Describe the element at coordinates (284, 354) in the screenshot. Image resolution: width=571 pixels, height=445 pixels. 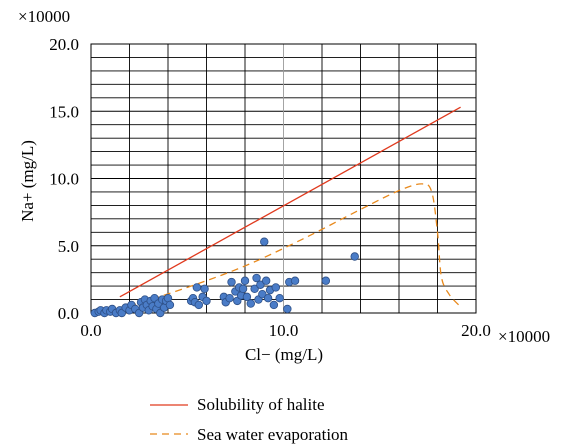
I see `x-axis-label: Cl− (mg/L)` at that location.